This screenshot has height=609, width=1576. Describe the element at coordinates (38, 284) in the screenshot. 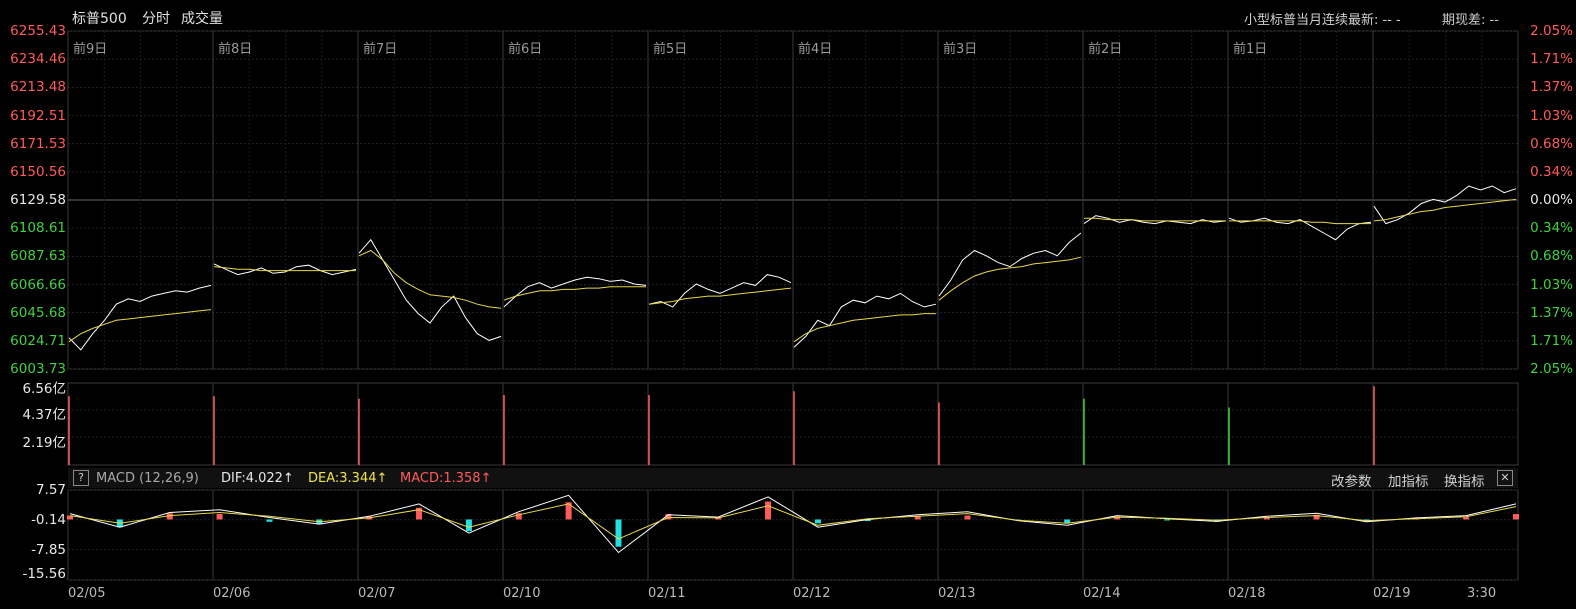

I see `price-tick-label: 6066.66` at that location.